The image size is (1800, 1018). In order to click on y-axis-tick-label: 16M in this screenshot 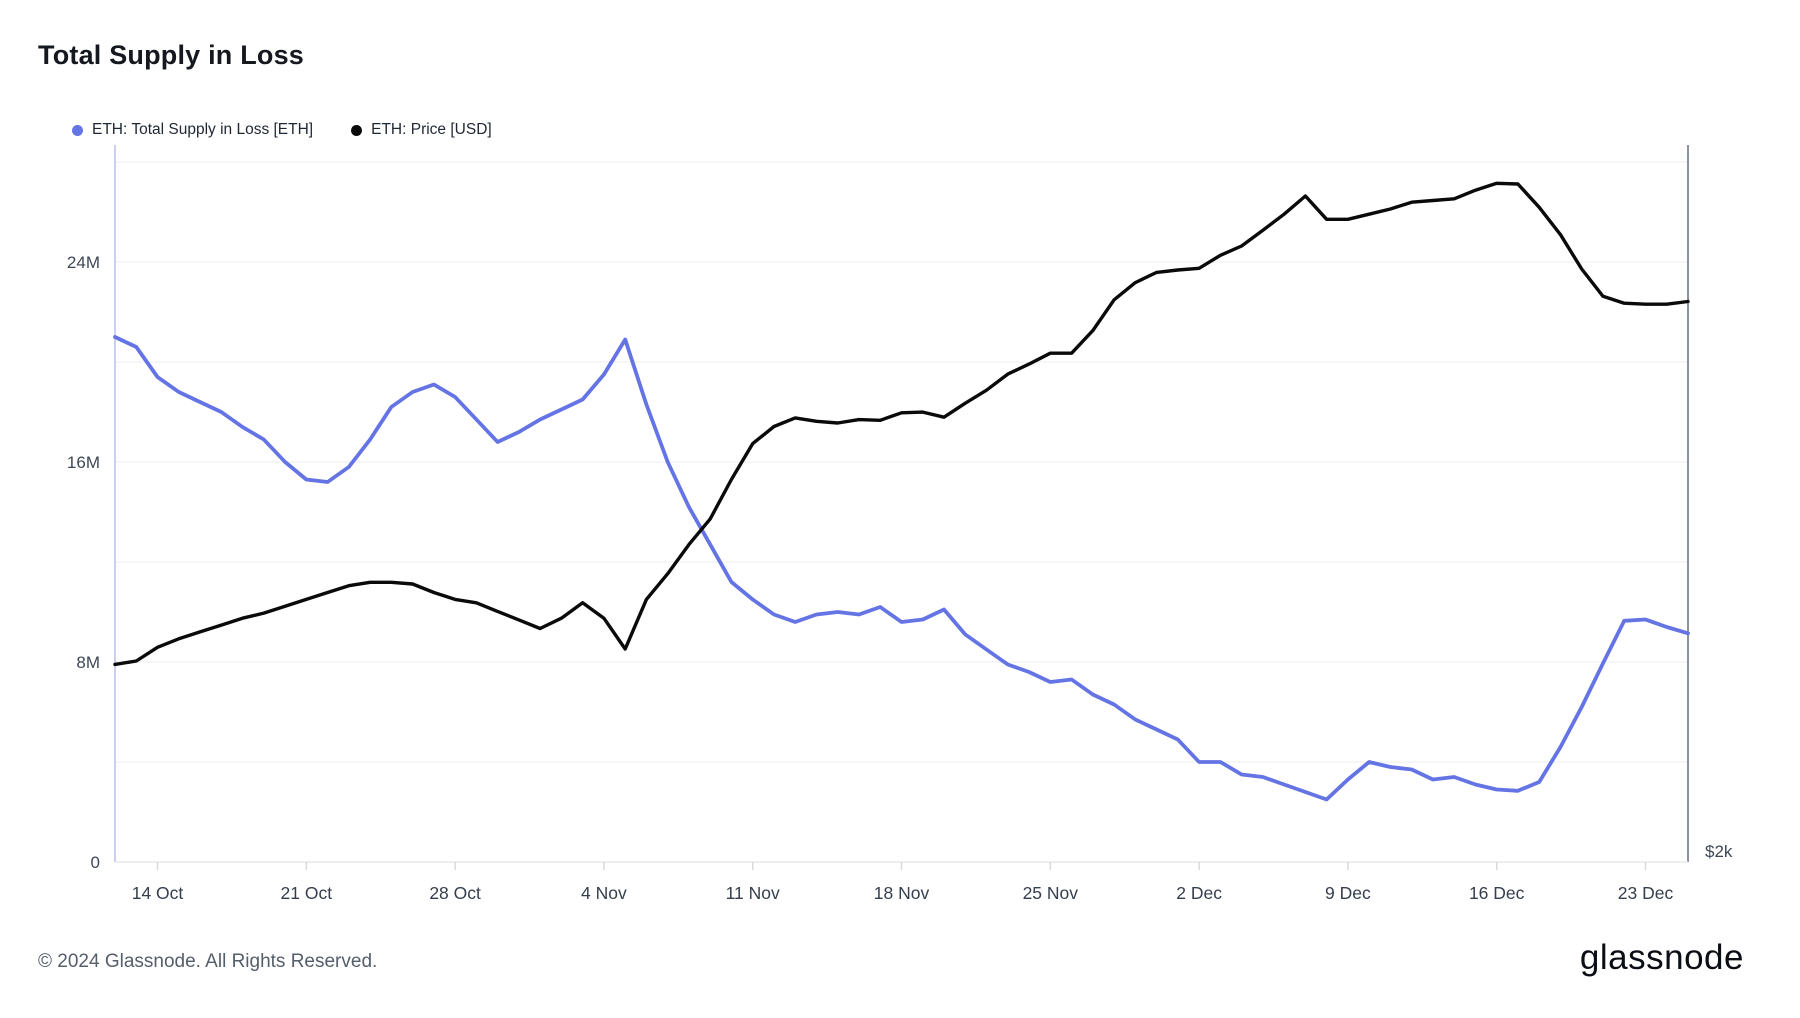, I will do `click(83, 462)`.